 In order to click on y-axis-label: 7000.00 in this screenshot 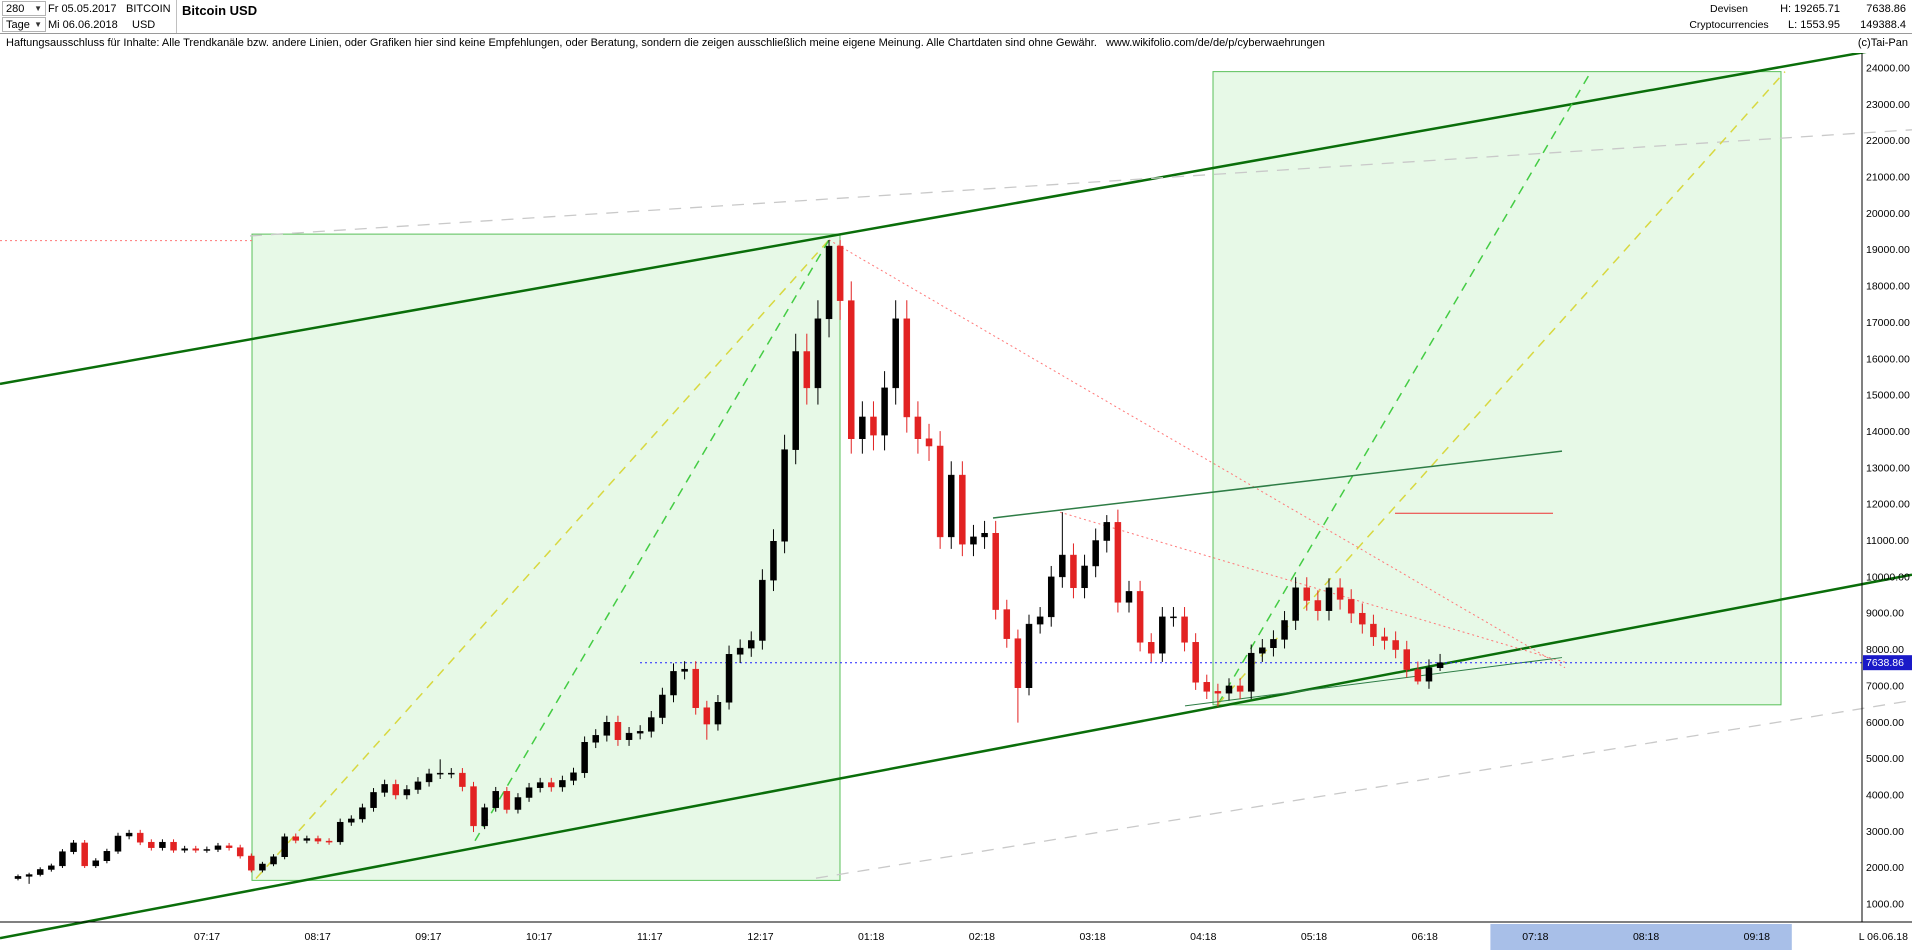, I will do `click(1885, 686)`.